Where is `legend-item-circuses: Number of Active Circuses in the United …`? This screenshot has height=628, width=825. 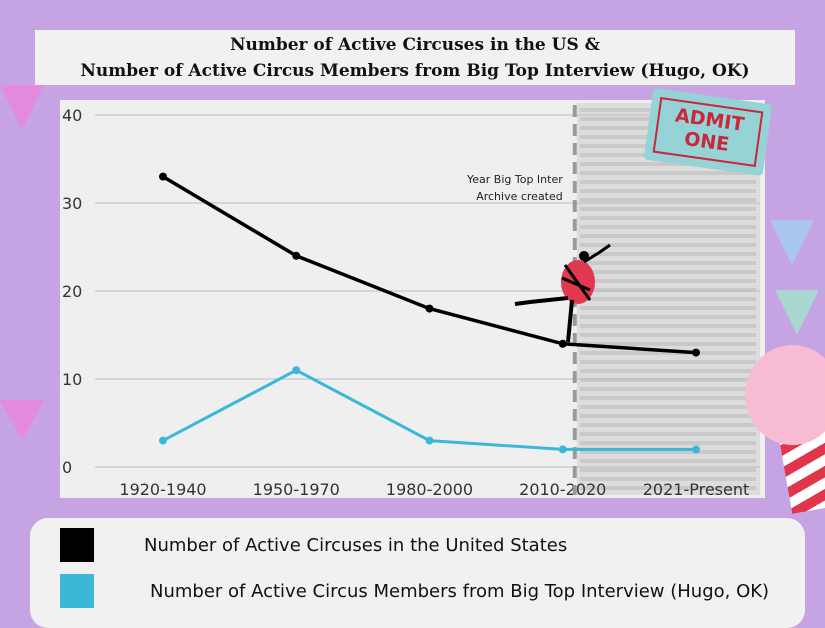
legend-item-circuses: Number of Active Circuses in the United … is located at coordinates (313, 545).